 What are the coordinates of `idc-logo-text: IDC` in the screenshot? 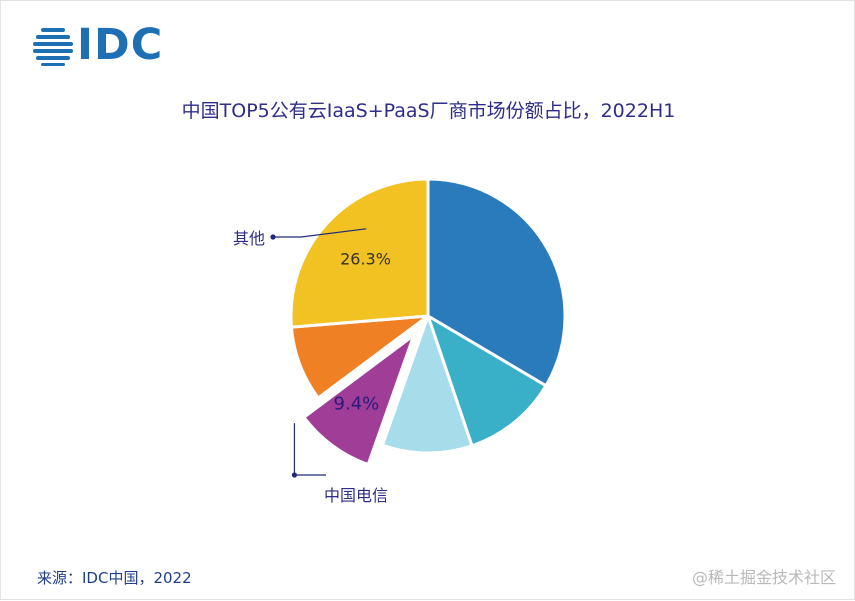 It's located at (120, 45).